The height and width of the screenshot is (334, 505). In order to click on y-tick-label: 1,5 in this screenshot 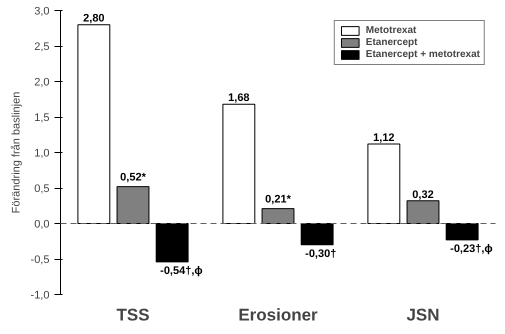, I will do `click(42, 118)`.